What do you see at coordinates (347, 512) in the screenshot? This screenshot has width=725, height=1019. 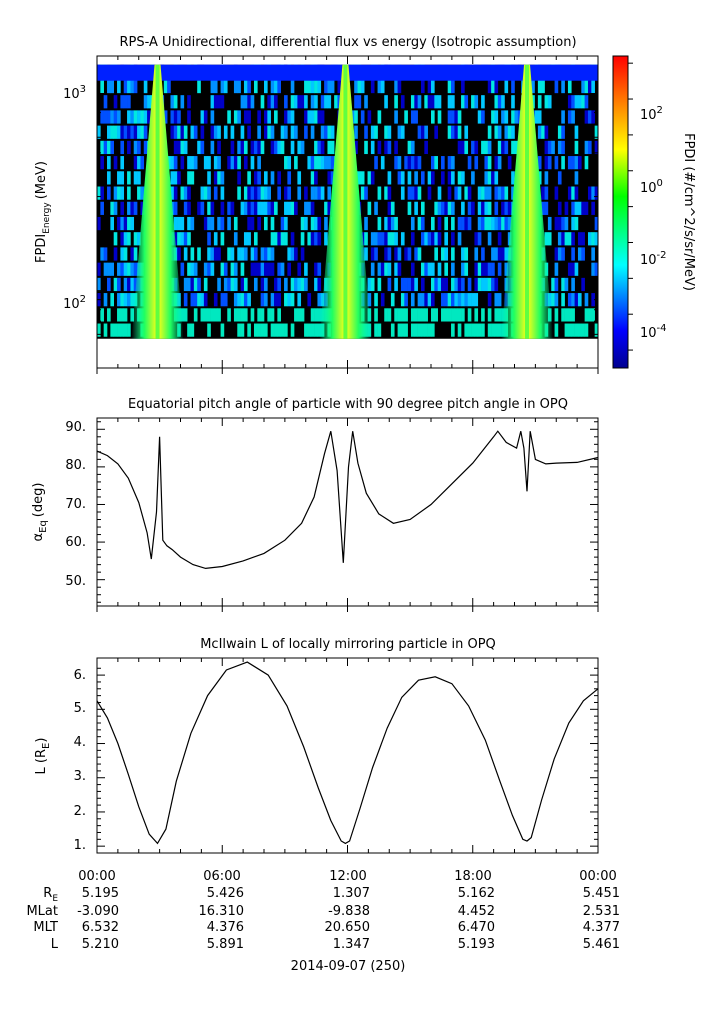 I see `panel2-yticks` at bounding box center [347, 512].